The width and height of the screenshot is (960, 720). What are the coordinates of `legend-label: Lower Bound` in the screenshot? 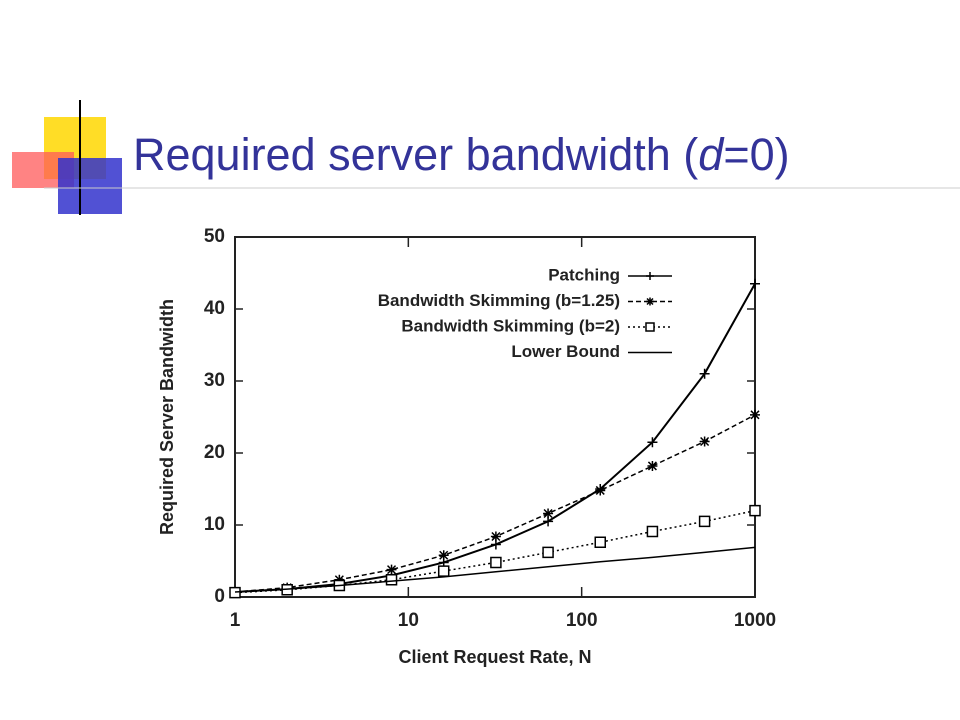 It's located at (565, 351).